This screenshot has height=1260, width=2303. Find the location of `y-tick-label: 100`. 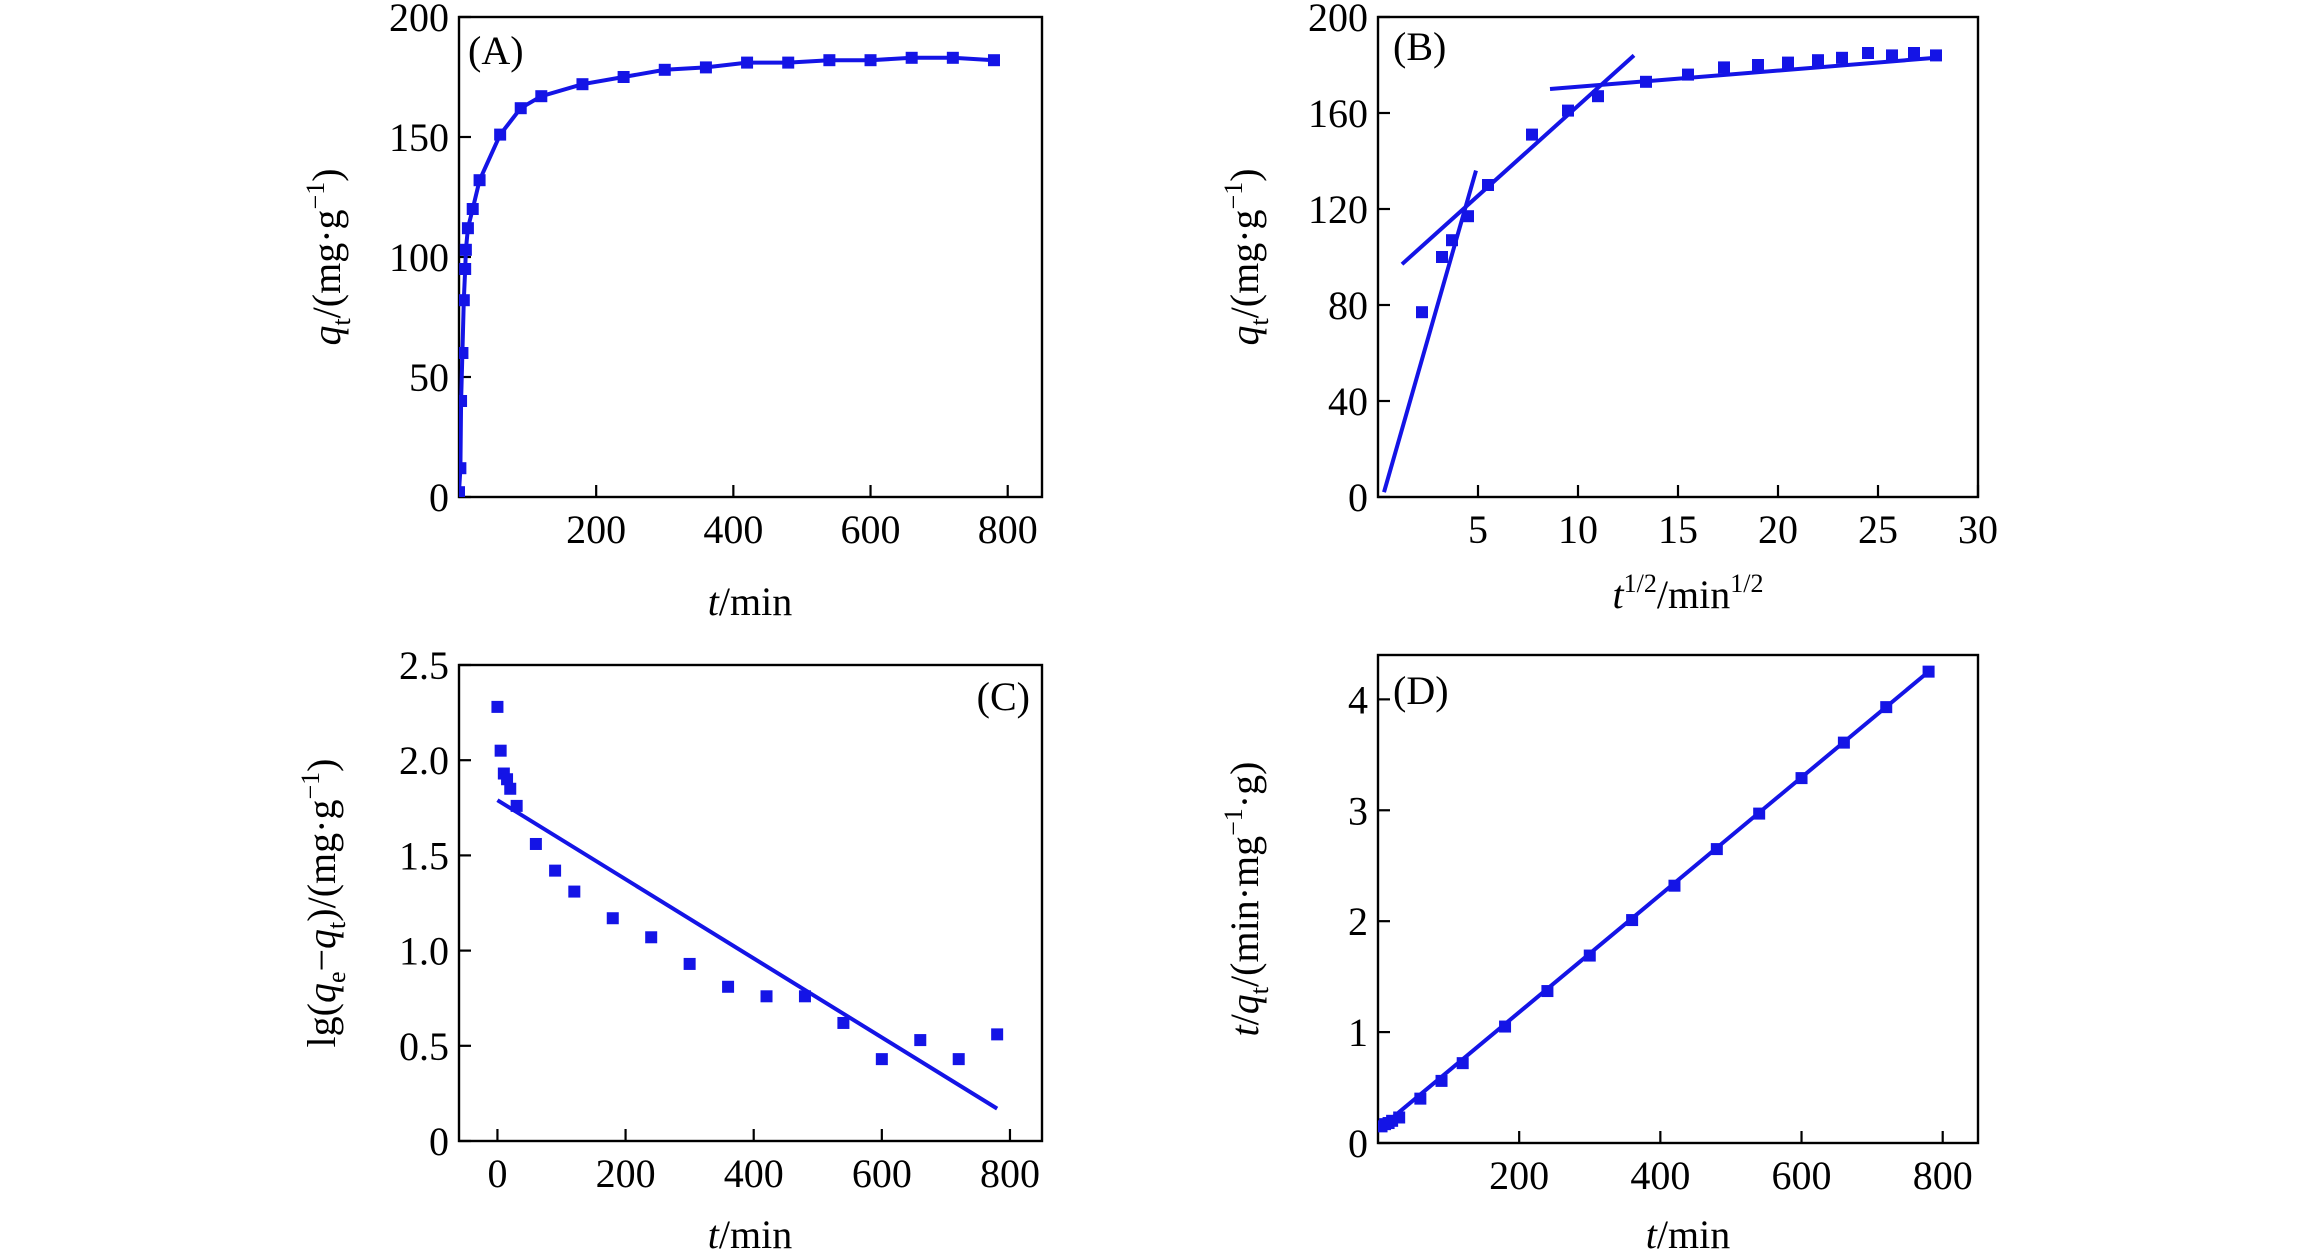

y-tick-label: 100 is located at coordinates (419, 257).